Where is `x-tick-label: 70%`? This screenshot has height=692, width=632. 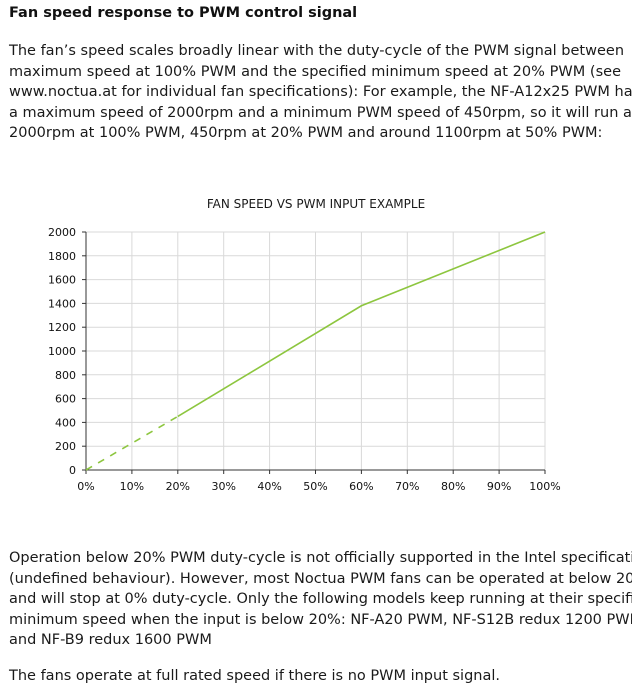
x-tick-label: 70% is located at coordinates (407, 486).